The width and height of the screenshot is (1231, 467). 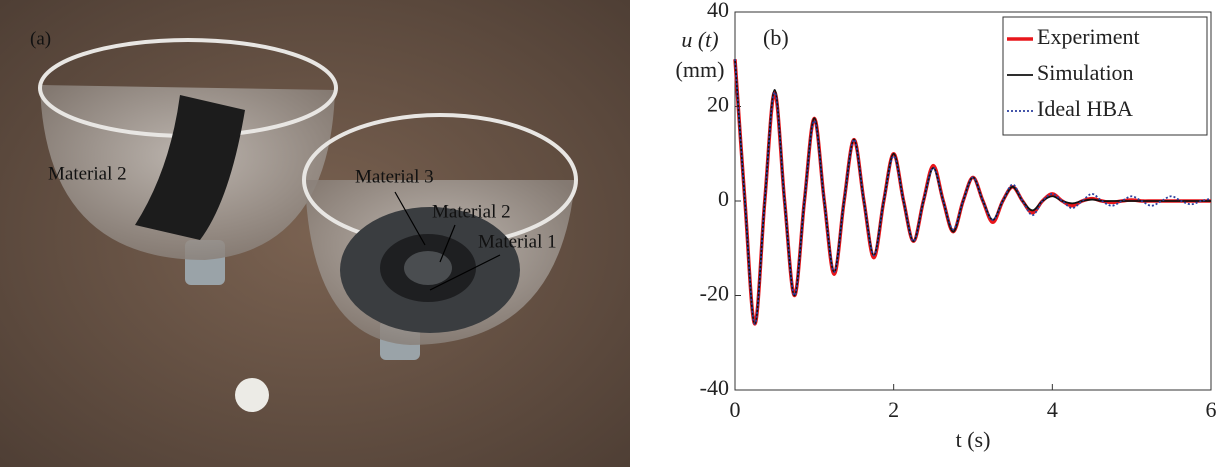 I want to click on y-axis-label: (mm), so click(x=700, y=69).